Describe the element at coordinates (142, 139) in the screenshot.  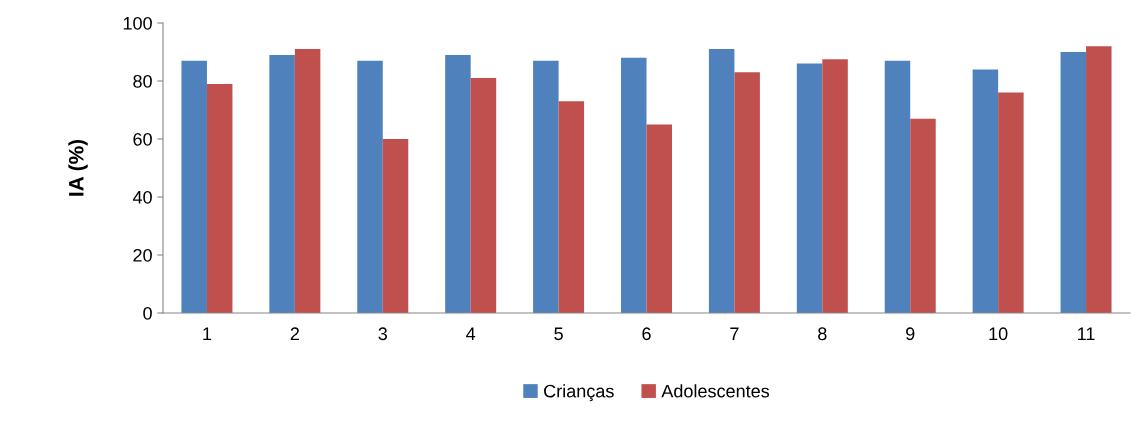
I see `y-tick-label: 60` at that location.